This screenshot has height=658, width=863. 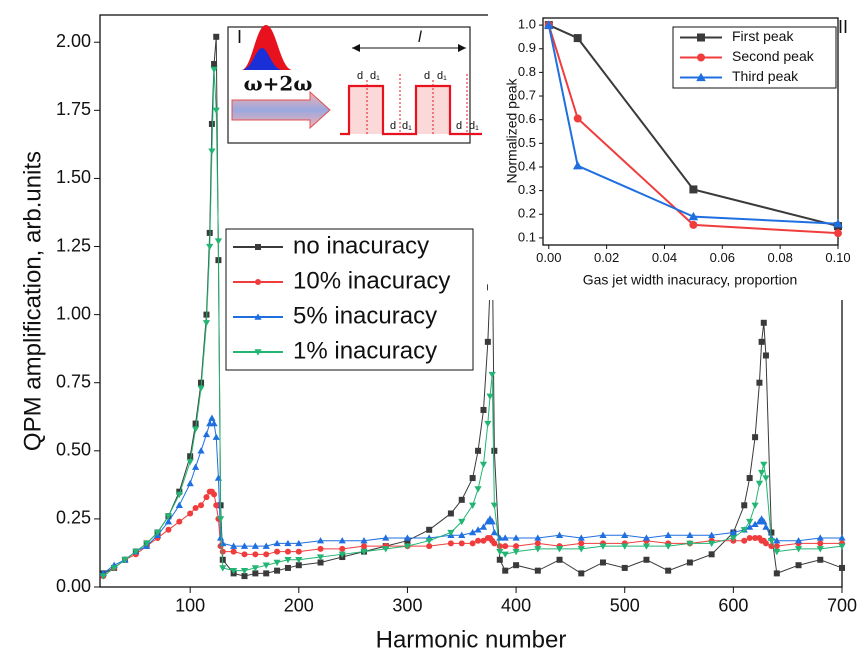 I want to click on y-tick-label: 0.3, so click(x=527, y=189).